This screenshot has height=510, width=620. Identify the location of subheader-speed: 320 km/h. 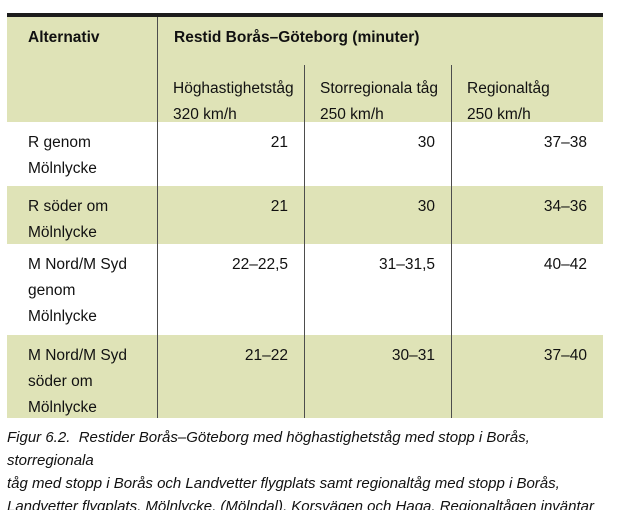
(205, 114).